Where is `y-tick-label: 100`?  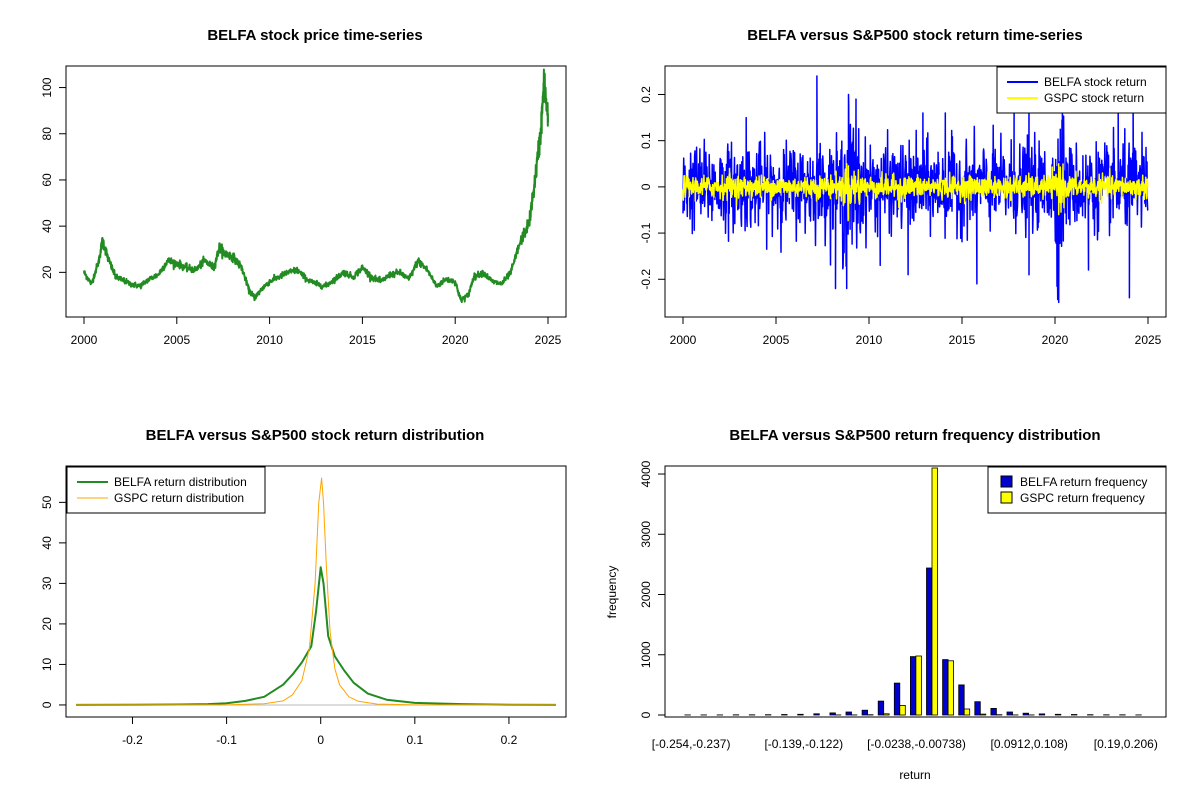 y-tick-label: 100 is located at coordinates (47, 87).